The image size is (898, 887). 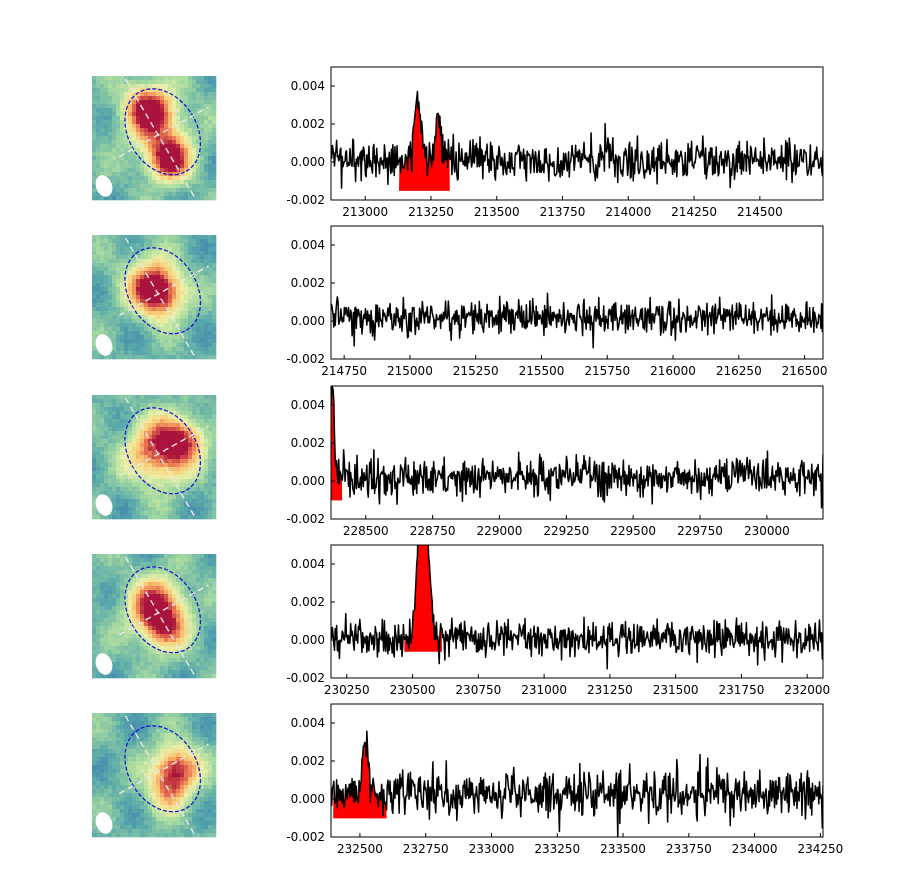 I want to click on x-tick-label: 216500, so click(x=805, y=371).